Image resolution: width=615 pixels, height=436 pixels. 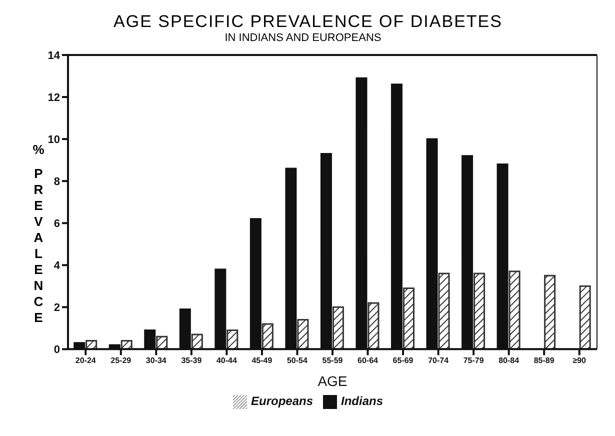 I want to click on x-tick-label: 50-54, so click(x=297, y=360).